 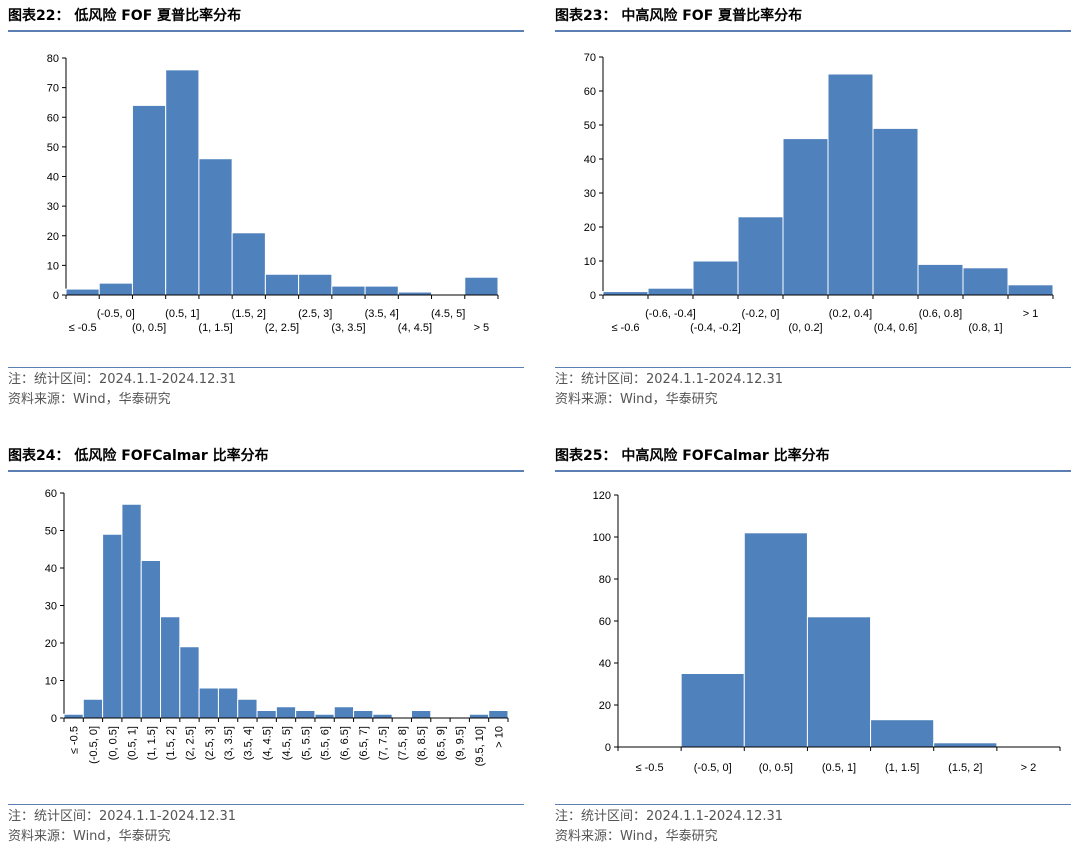 What do you see at coordinates (813, 457) in the screenshot?
I see `figure-title: 图表25： 中高风险 FOFCalmar 比率分布` at bounding box center [813, 457].